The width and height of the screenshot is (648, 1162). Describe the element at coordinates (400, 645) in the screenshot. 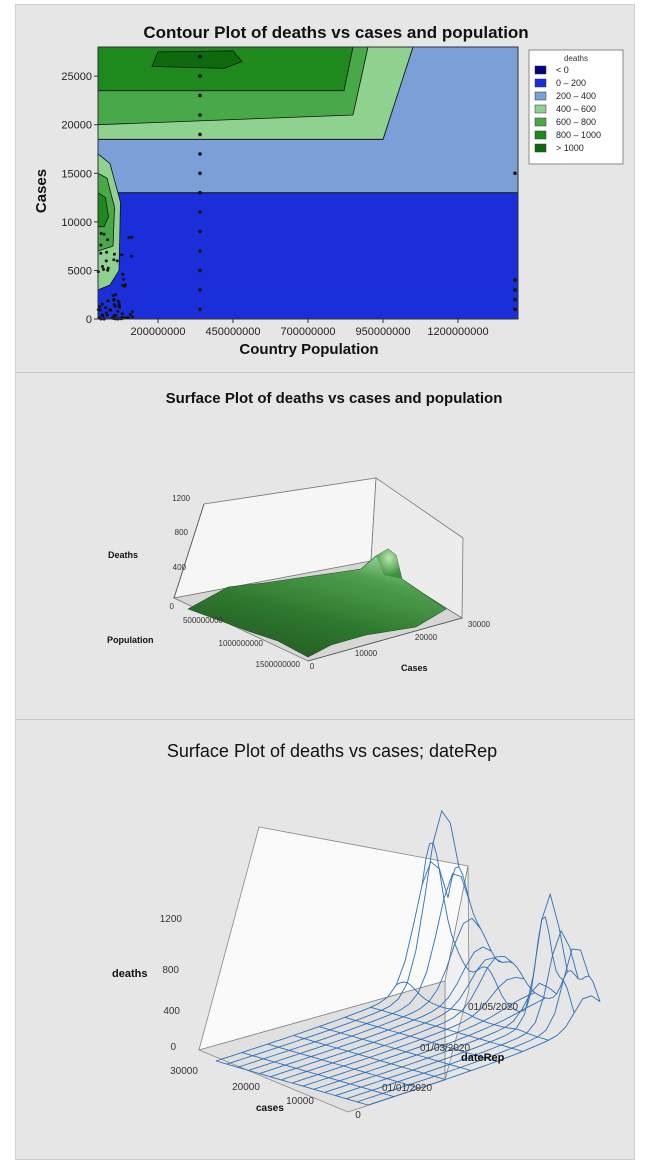

I see `surface1-x-ticks: 0 10000 20000 30000` at that location.